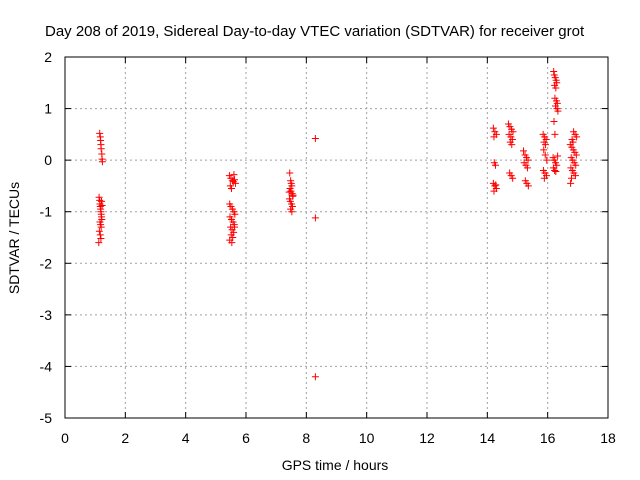 The image size is (640, 480). What do you see at coordinates (367, 438) in the screenshot?
I see `x-tick-label: 10` at bounding box center [367, 438].